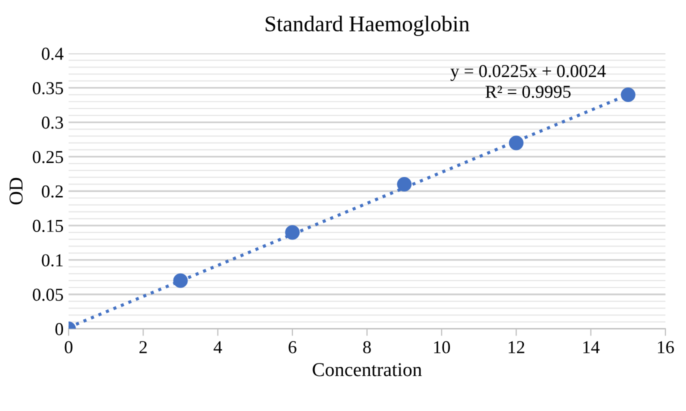 The image size is (686, 411). I want to click on x-axis-title: Concentration, so click(367, 369).